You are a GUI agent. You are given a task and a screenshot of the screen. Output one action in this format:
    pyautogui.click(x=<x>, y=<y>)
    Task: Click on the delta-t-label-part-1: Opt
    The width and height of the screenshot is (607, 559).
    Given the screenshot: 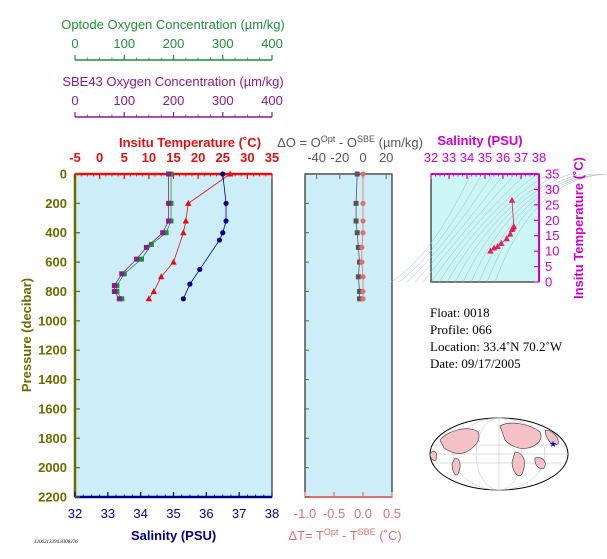 What is the action you would take?
    pyautogui.click(x=331, y=532)
    